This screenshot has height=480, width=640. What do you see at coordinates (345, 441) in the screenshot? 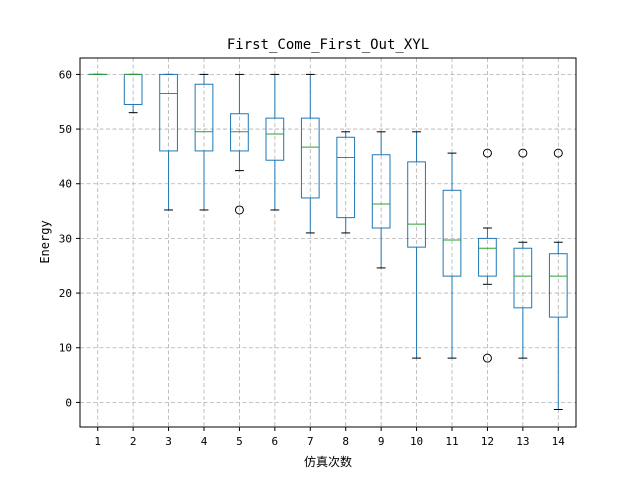
I see `x-tick-label: 8` at bounding box center [345, 441].